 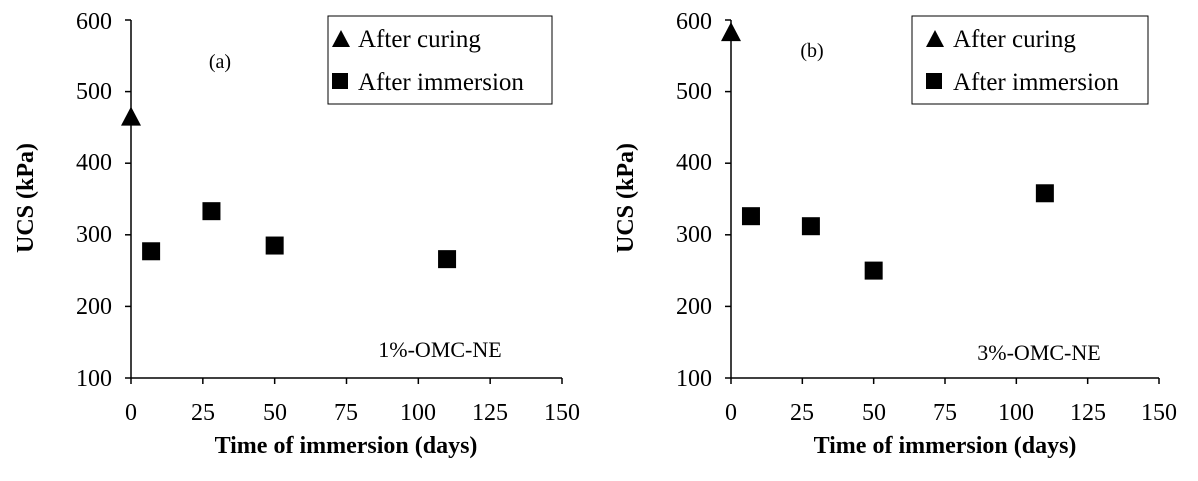 What do you see at coordinates (220, 62) in the screenshot?
I see `panel-label: (a)` at bounding box center [220, 62].